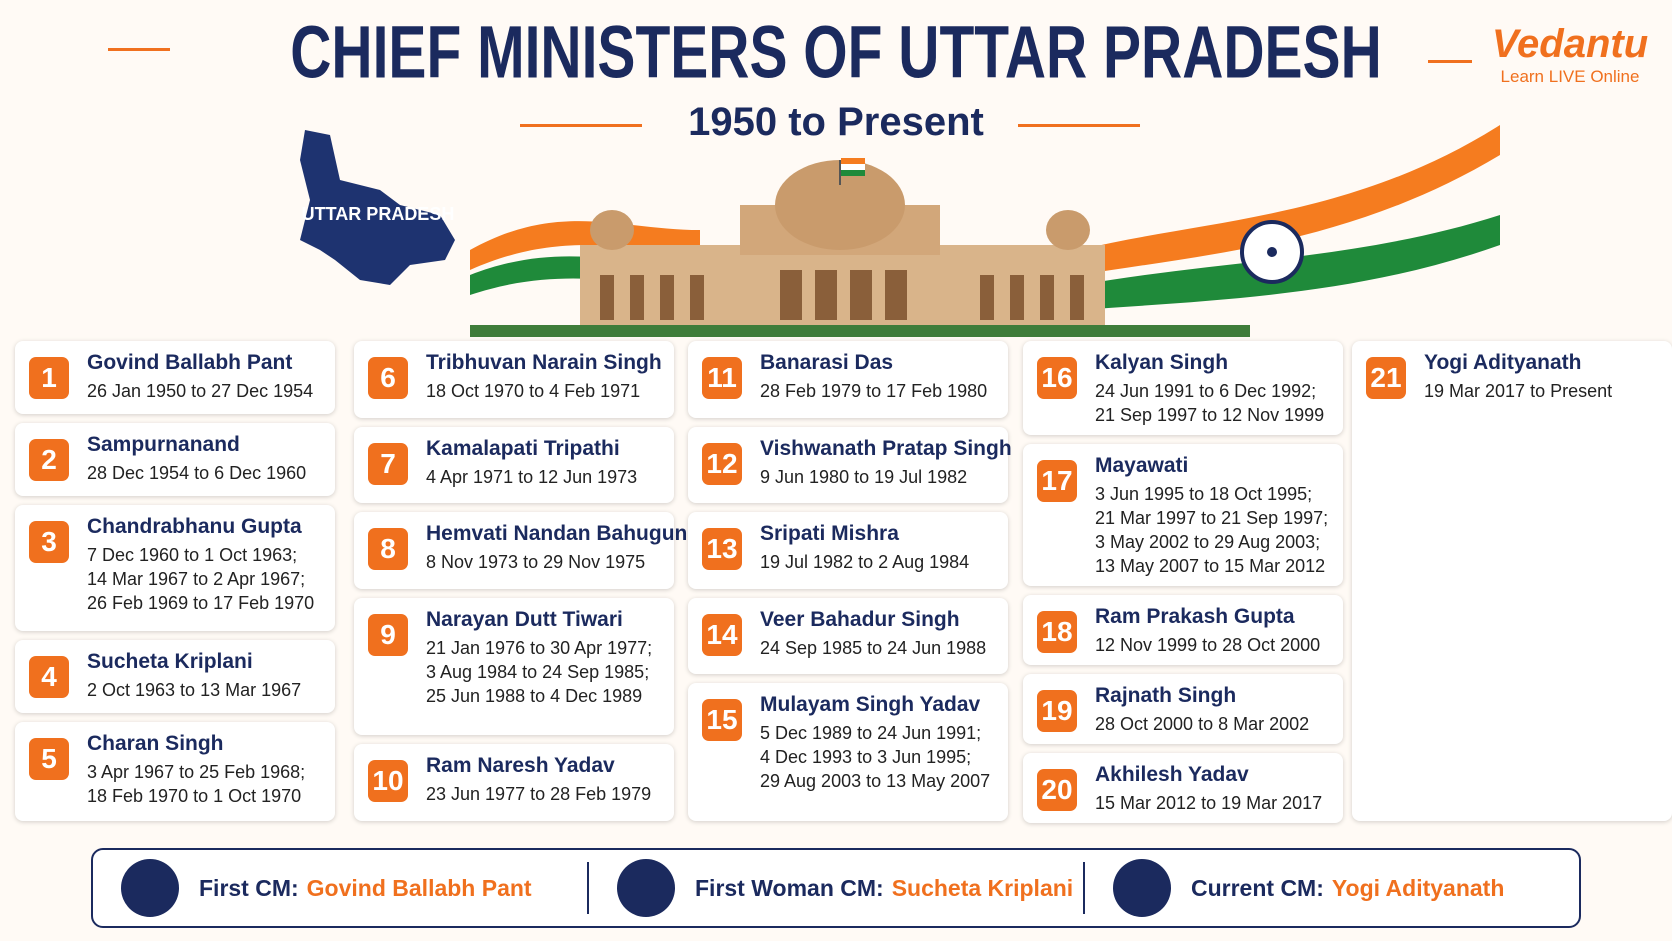  Describe the element at coordinates (524, 619) in the screenshot. I see `cm-name: Narayan Dutt Tiwari` at that location.